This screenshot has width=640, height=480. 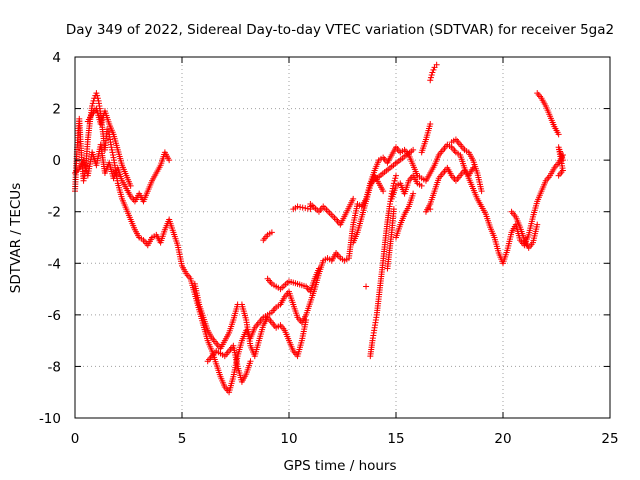 I want to click on y-tick-label: -6, so click(x=54, y=316).